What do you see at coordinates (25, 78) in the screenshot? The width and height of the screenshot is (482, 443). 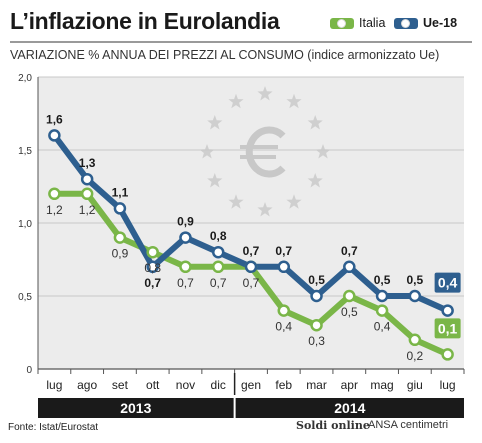 I see `y-tick-label: 2,0` at bounding box center [25, 78].